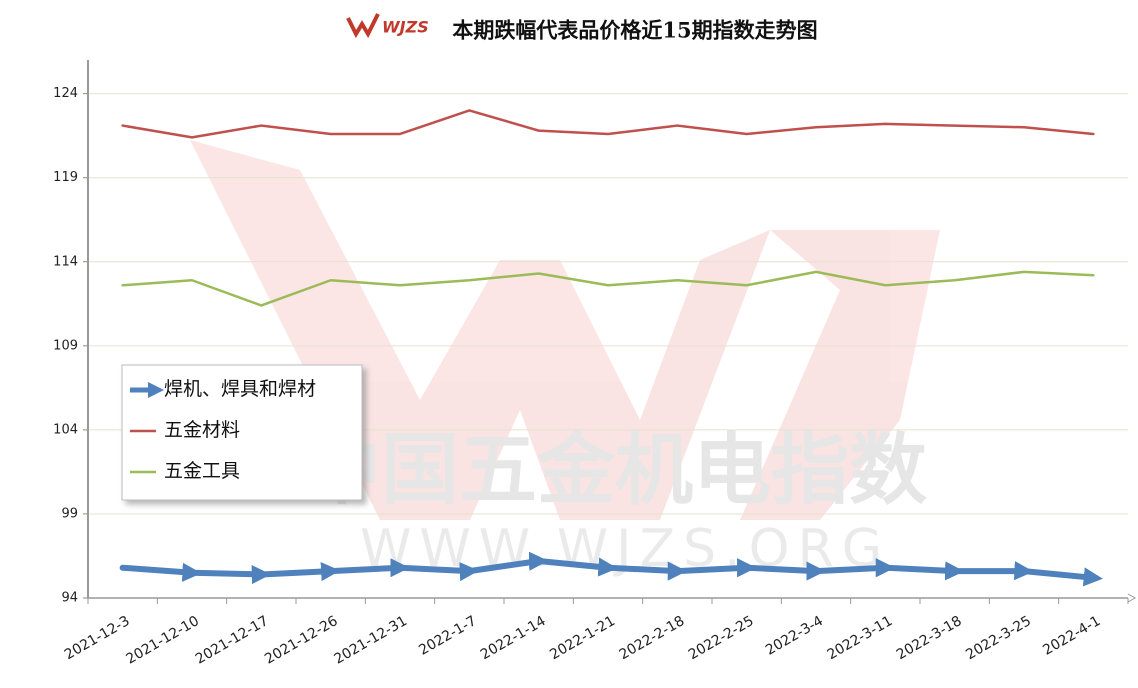  Describe the element at coordinates (721, 638) in the screenshot. I see `x-tick-label: 2022-2-25` at that location.